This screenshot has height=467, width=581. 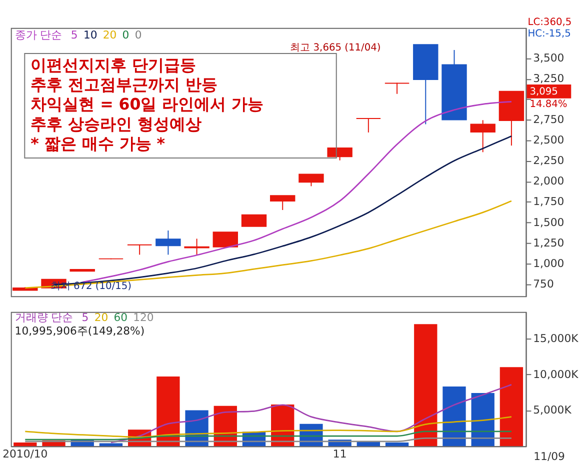 I want to click on text: HC:-15,5, so click(x=549, y=34).